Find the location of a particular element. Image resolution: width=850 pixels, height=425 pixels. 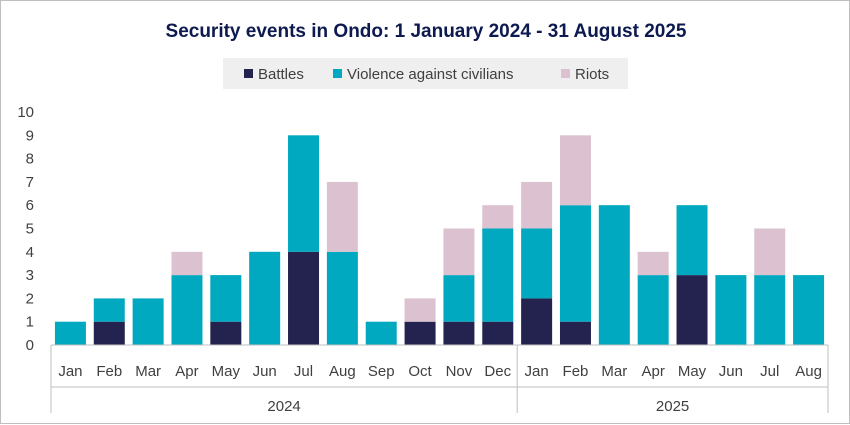

legend: Battles Violence against civilians Riots is located at coordinates (426, 74).